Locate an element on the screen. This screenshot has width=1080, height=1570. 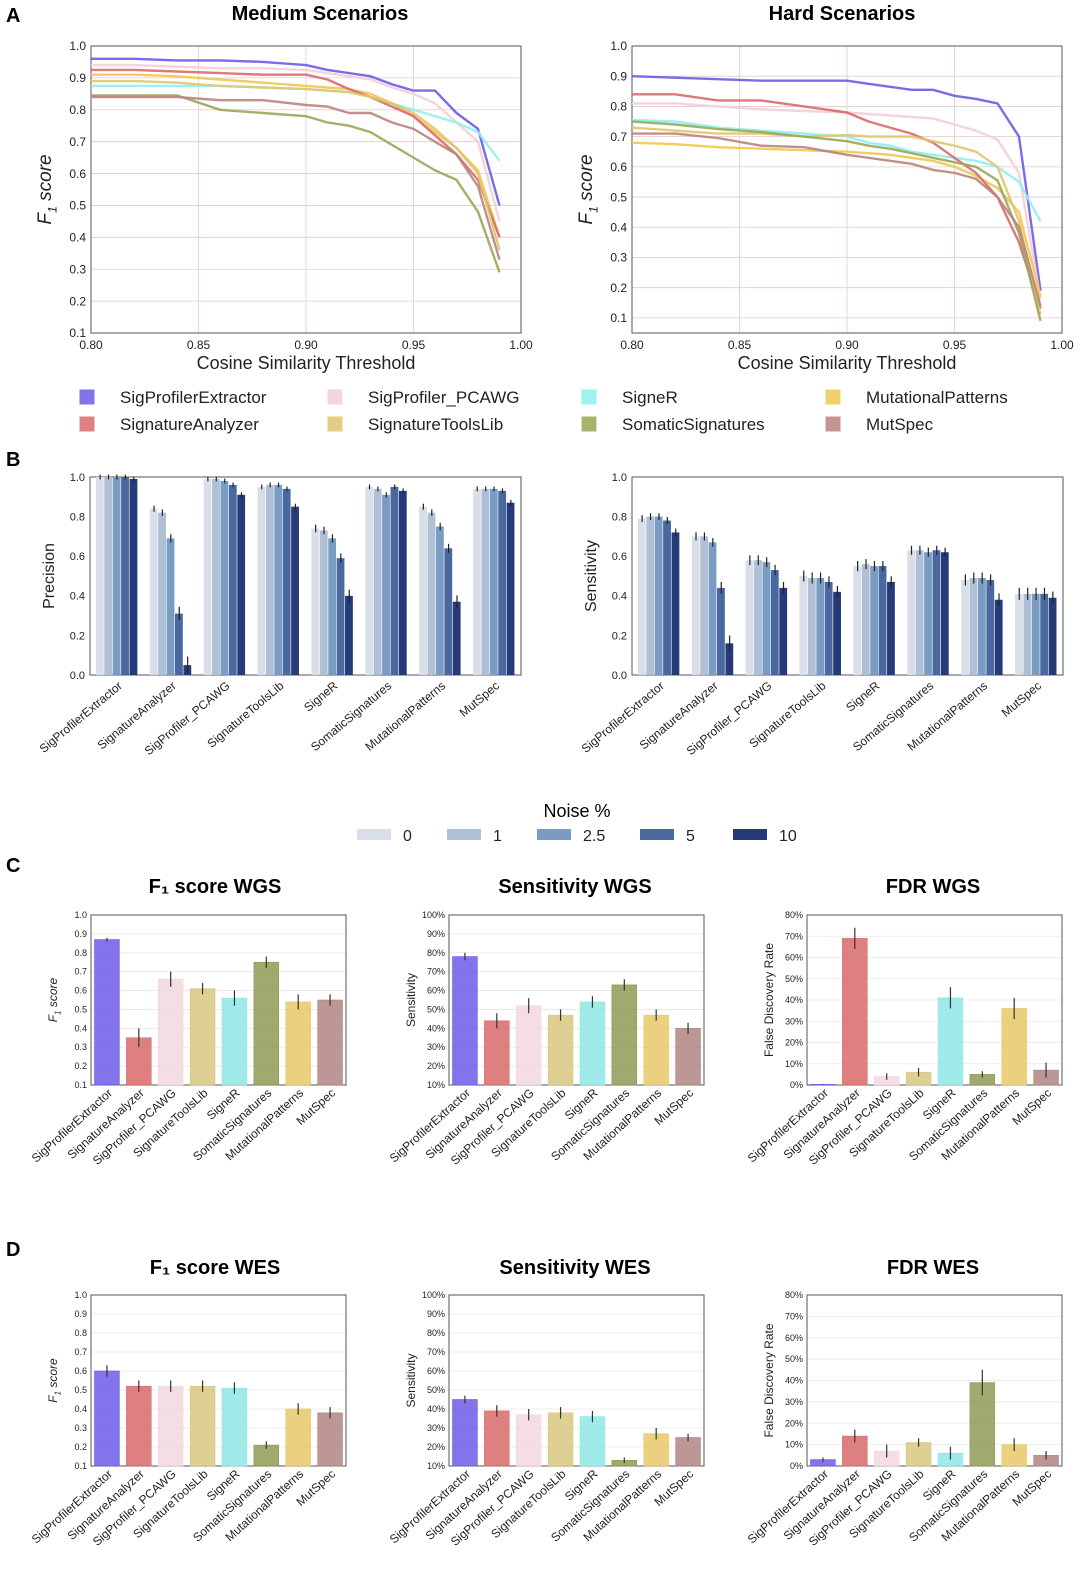
a-hard-xtick-label: 0.95 is located at coordinates (955, 345).